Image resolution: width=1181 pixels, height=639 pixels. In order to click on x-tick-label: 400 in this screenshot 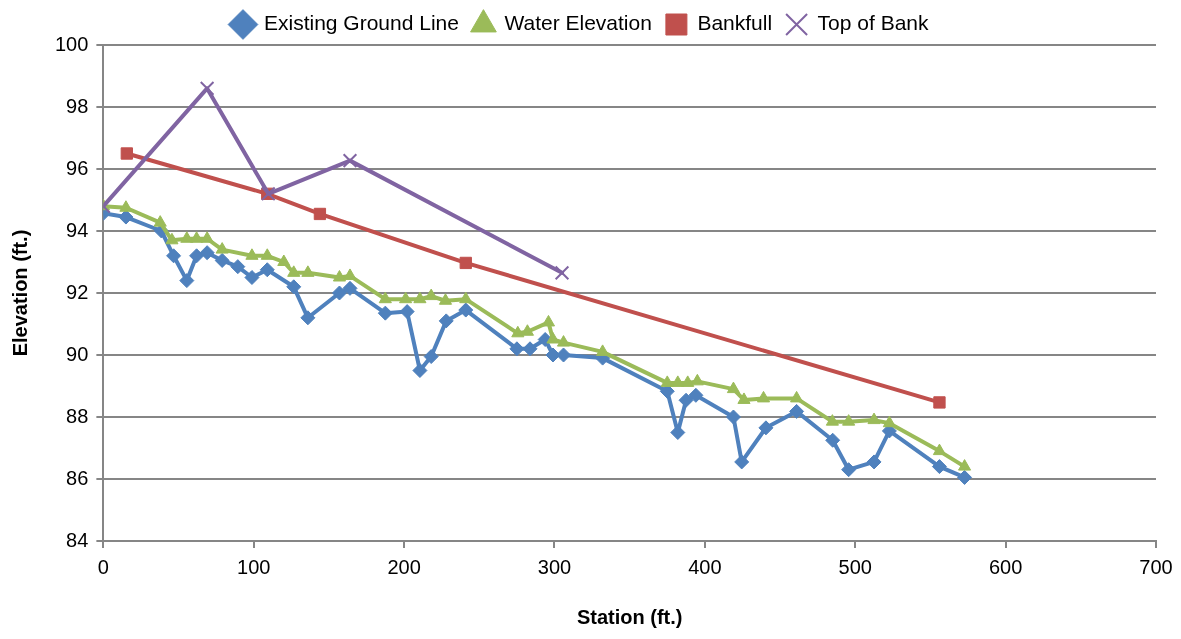, I will do `click(705, 566)`.